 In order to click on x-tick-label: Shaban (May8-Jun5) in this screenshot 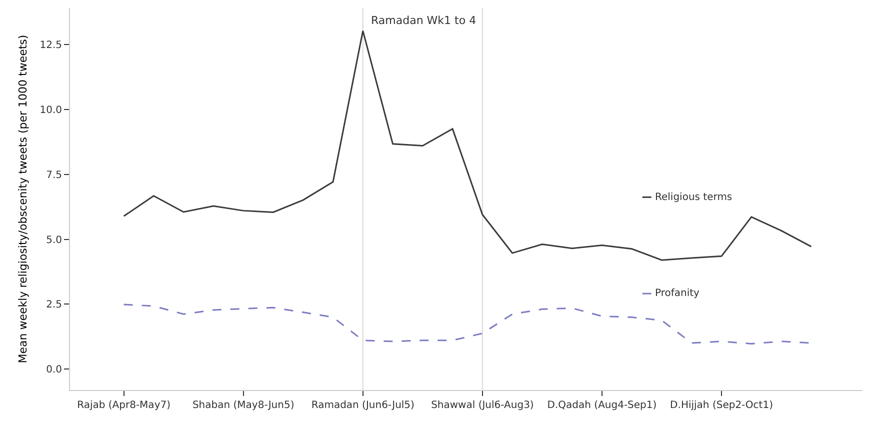, I will do `click(243, 405)`.